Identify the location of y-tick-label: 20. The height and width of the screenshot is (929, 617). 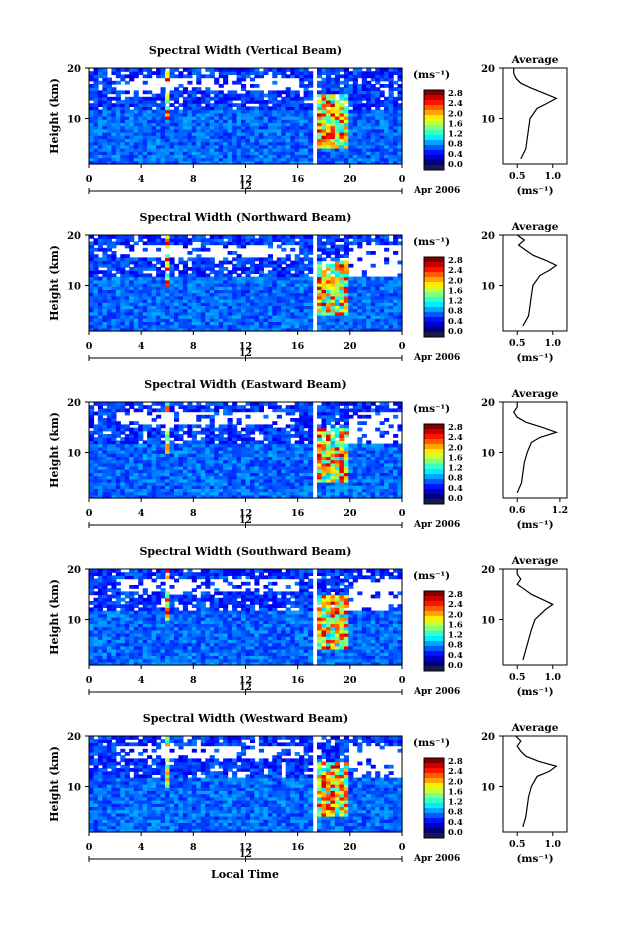
(74, 236).